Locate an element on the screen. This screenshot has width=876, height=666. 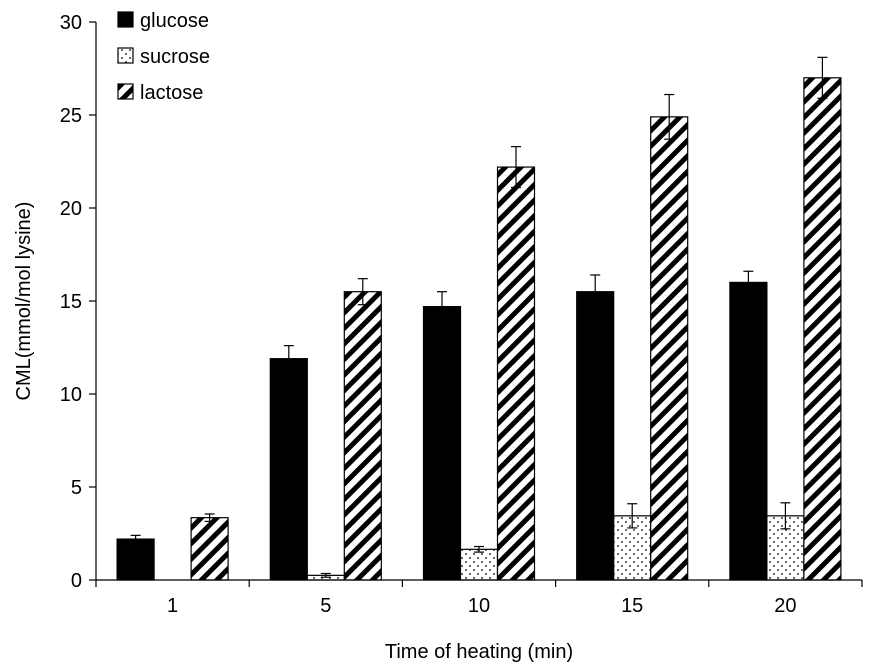
x-tick-label: 15 is located at coordinates (632, 606).